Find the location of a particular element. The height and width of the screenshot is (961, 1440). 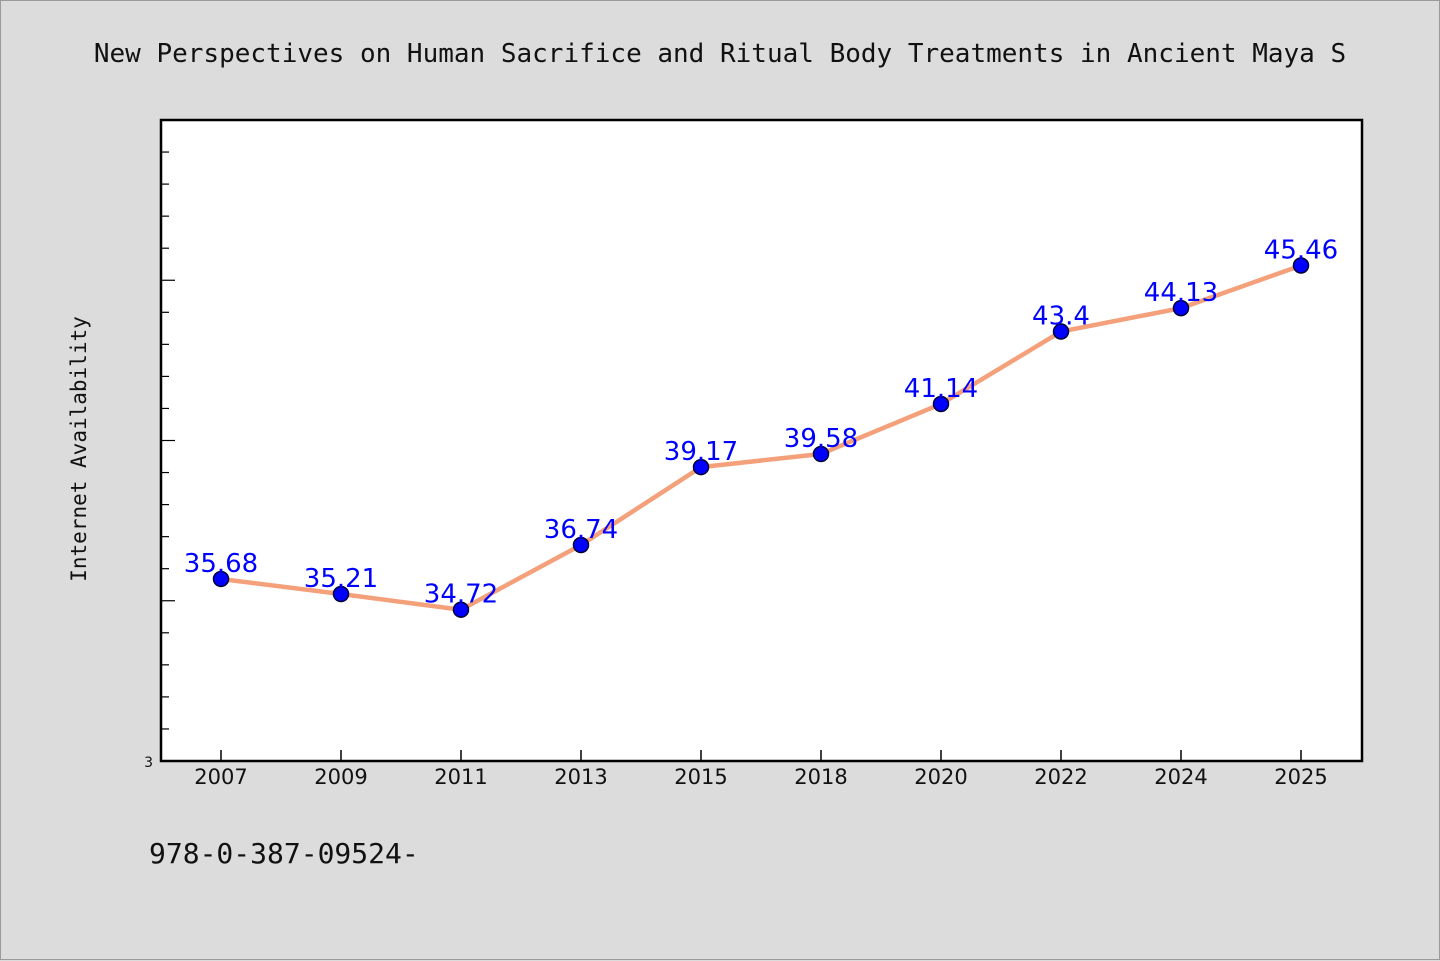

data-label: 34.72 is located at coordinates (461, 595).